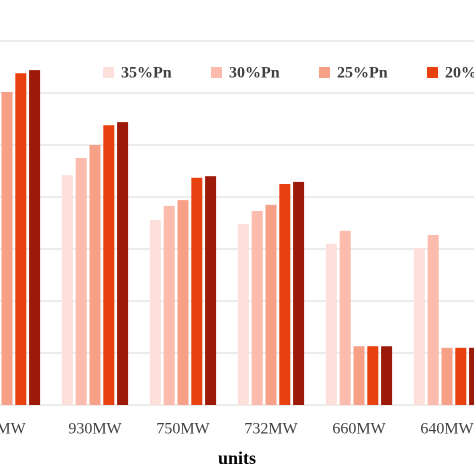  What do you see at coordinates (13, 429) in the screenshot?
I see `x-tick-label: 0MW` at bounding box center [13, 429].